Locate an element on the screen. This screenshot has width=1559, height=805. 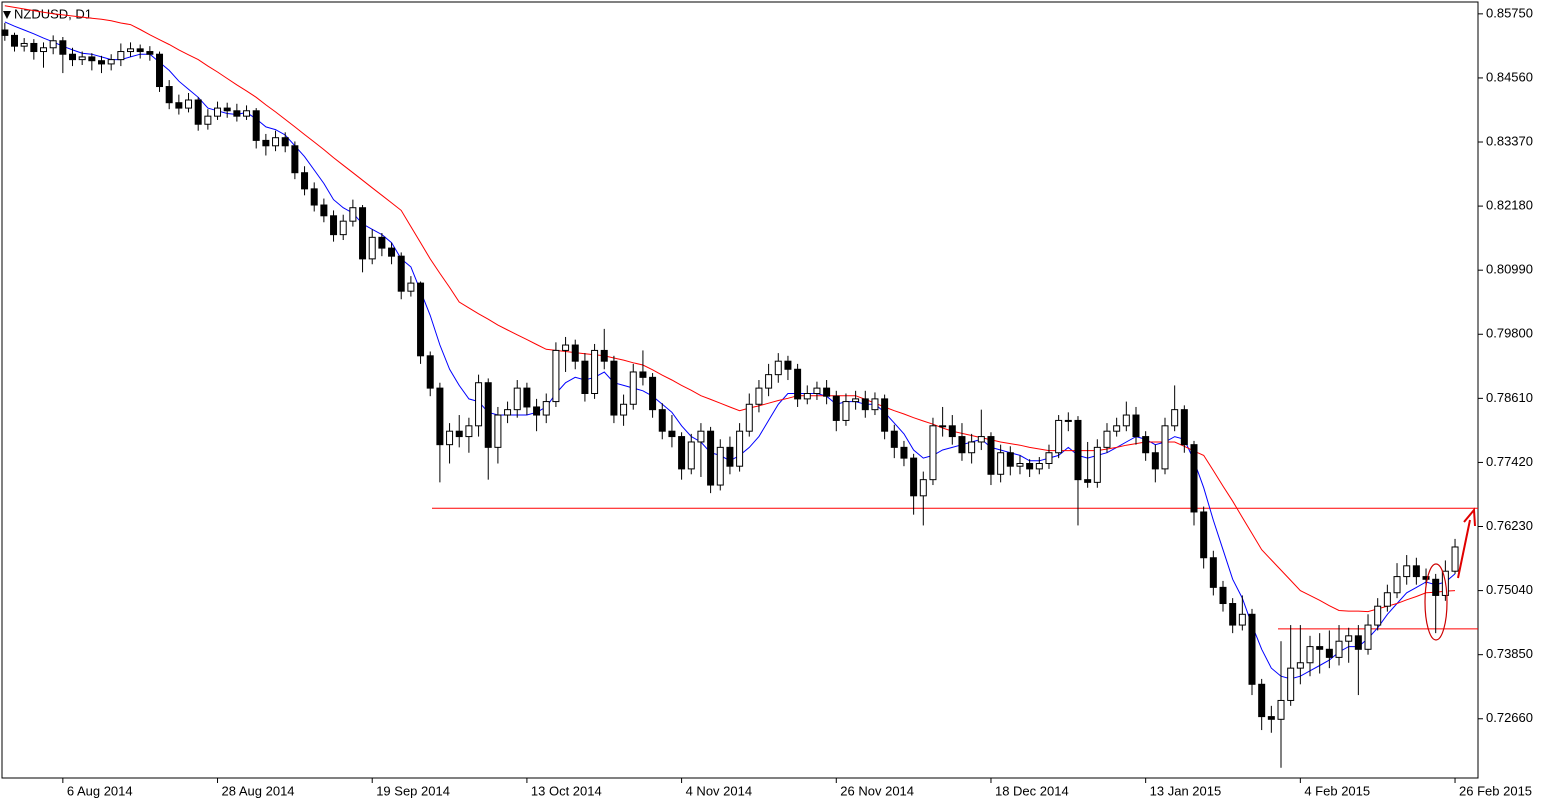
y-tick-label: 0.76230 is located at coordinates (1509, 525).